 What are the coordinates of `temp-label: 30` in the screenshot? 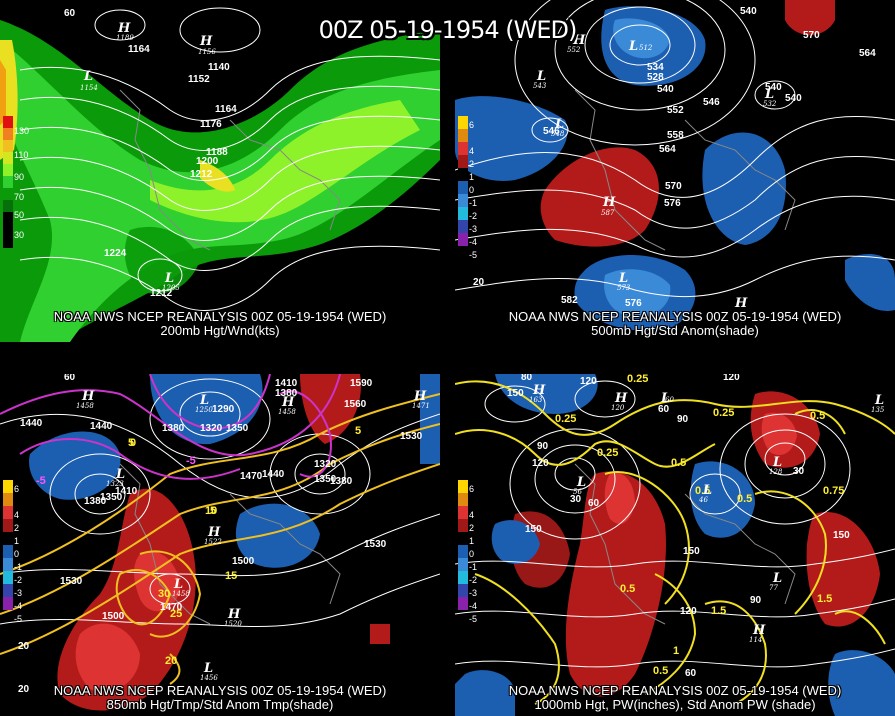 It's located at (164, 594).